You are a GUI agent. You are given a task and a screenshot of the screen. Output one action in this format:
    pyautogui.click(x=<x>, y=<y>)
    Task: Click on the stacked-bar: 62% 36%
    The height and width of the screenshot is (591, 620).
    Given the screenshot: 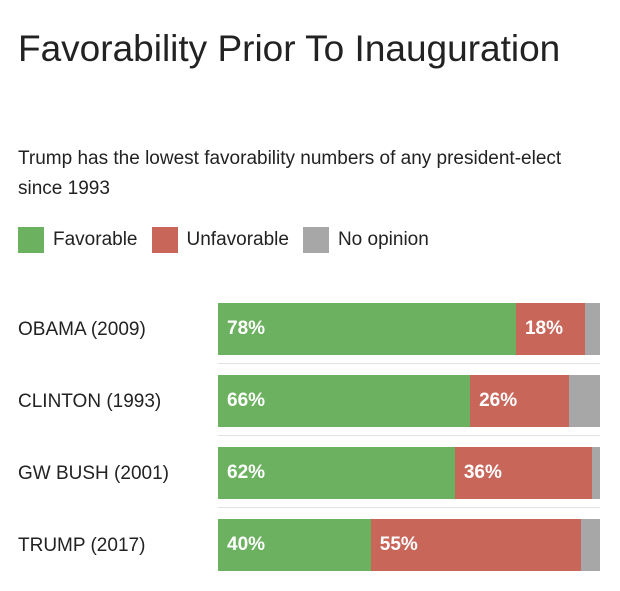 What is the action you would take?
    pyautogui.click(x=409, y=473)
    